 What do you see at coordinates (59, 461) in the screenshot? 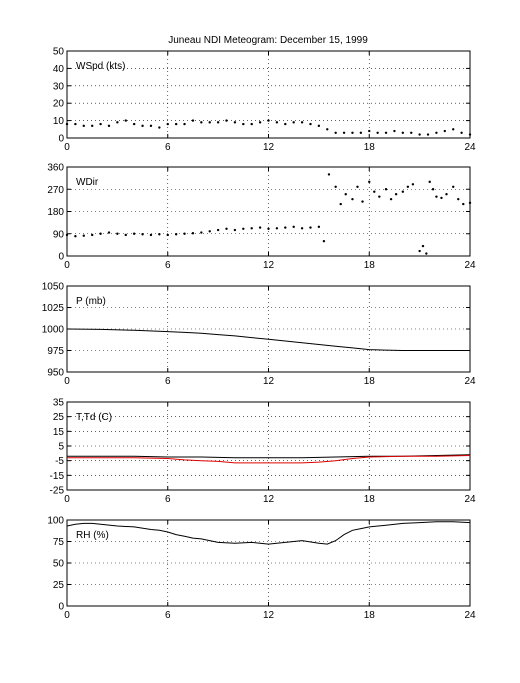
I see `y-tick-label: -5` at bounding box center [59, 461].